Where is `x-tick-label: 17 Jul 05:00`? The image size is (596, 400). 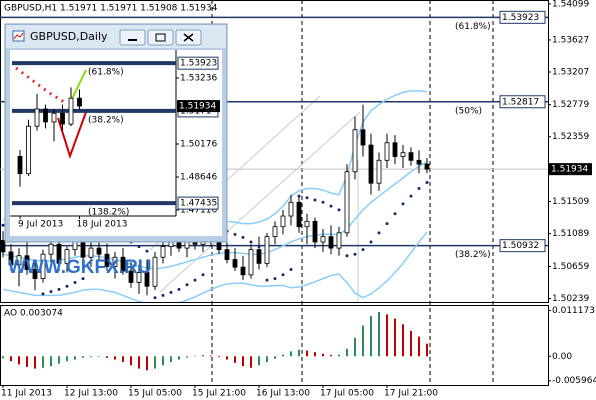
x-tick-label: 17 Jul 05:00 is located at coordinates (347, 394).